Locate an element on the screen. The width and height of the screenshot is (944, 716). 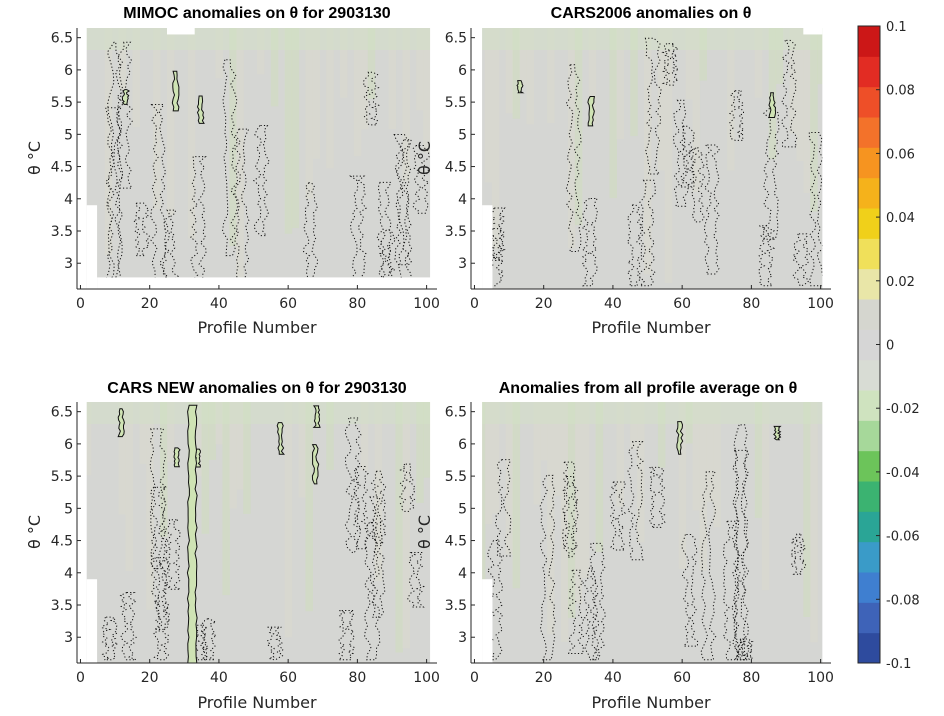
panel-all-profile-average-title: Anomalies from all profile average on θ is located at coordinates (648, 388).